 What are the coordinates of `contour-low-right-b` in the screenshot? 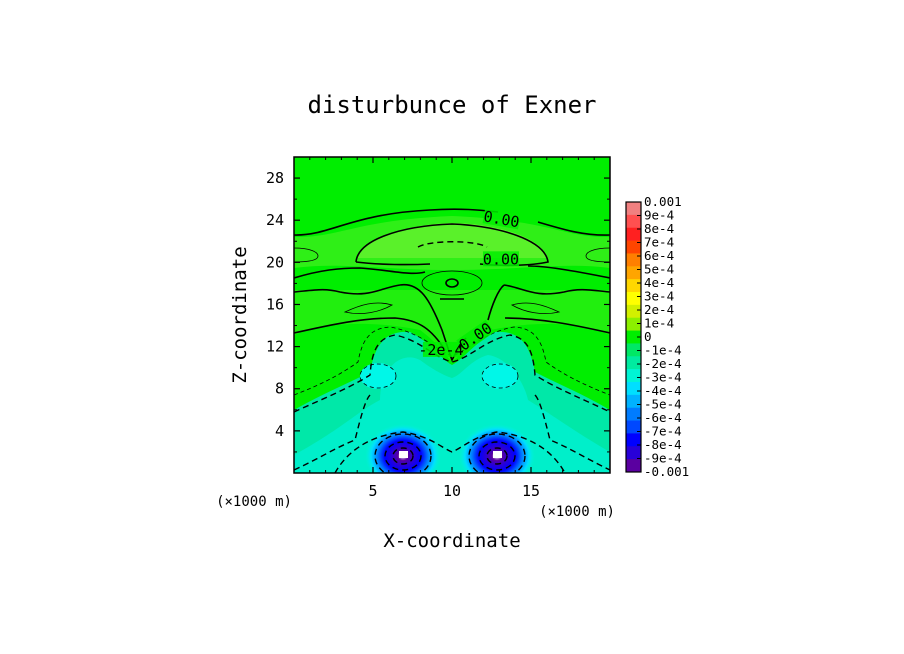 It's located at (497, 456).